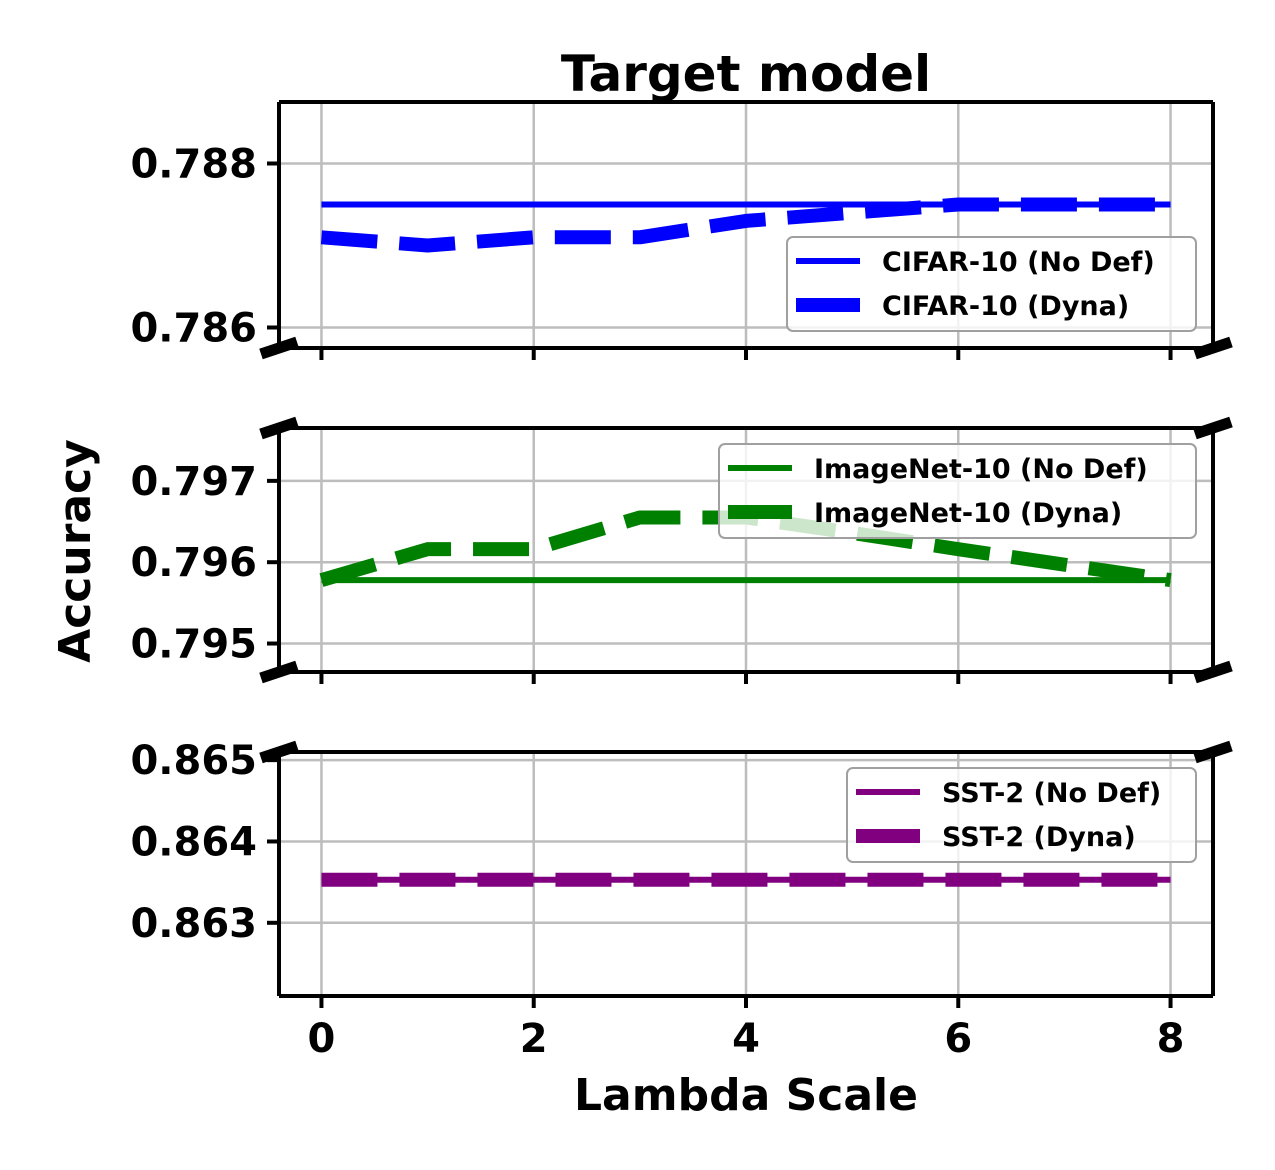 This screenshot has width=1275, height=1170. Describe the element at coordinates (958, 1039) in the screenshot. I see `x-tick-label: 6` at that location.